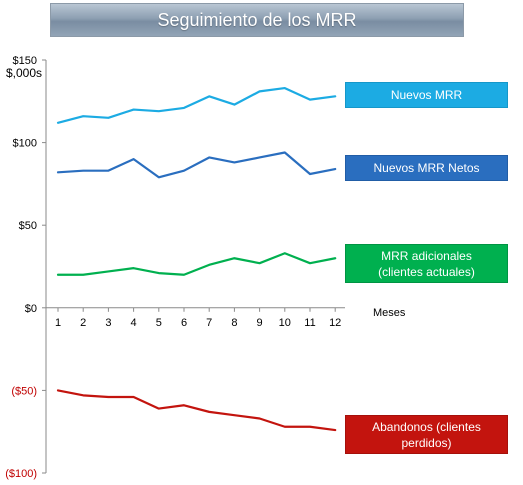  Describe the element at coordinates (209, 323) in the screenshot. I see `x-tick-label: 7` at that location.